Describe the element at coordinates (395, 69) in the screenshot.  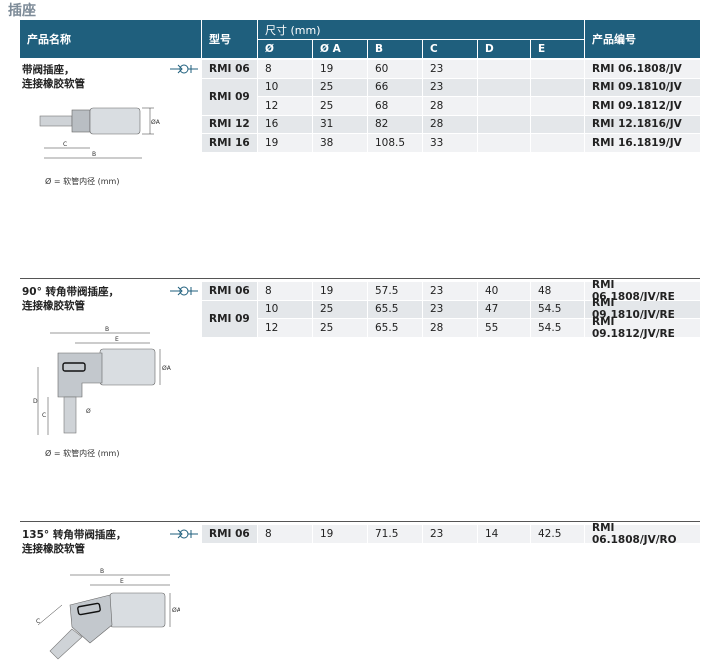
I see `dimension-cell: 60` at that location.